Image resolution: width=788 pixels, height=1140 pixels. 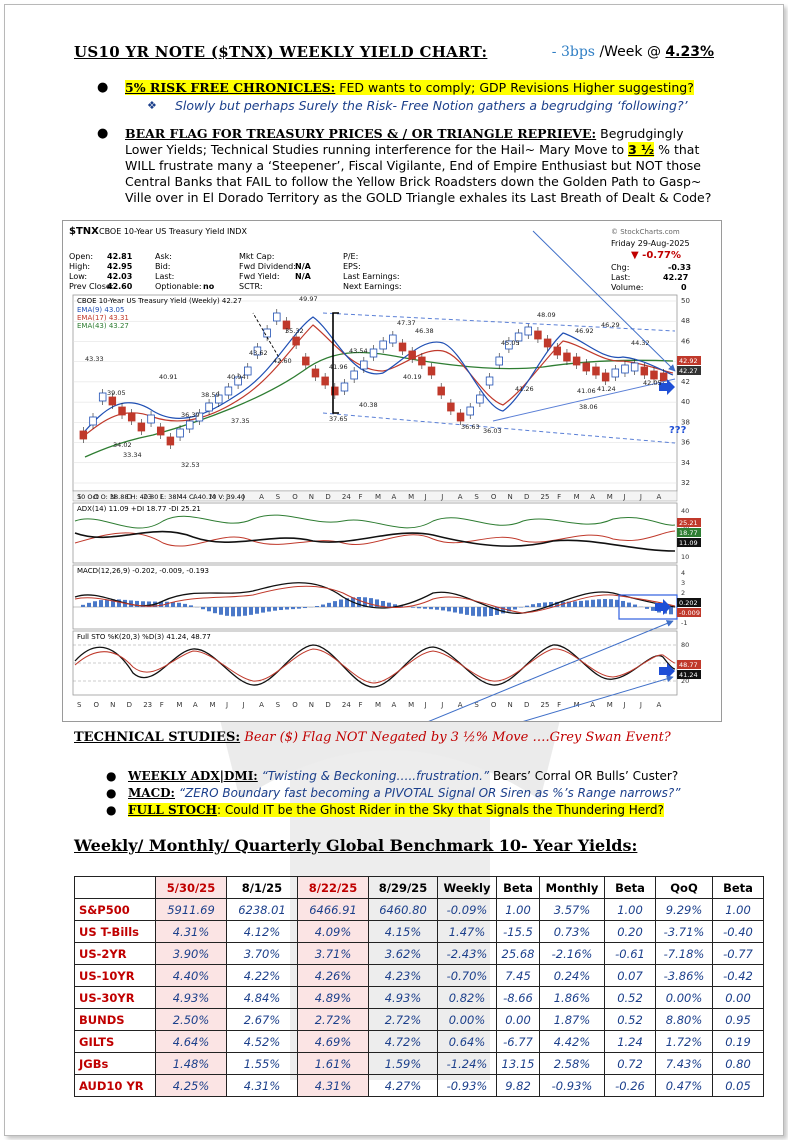 I want to click on table-cell: 3.70%, so click(x=262, y=953).